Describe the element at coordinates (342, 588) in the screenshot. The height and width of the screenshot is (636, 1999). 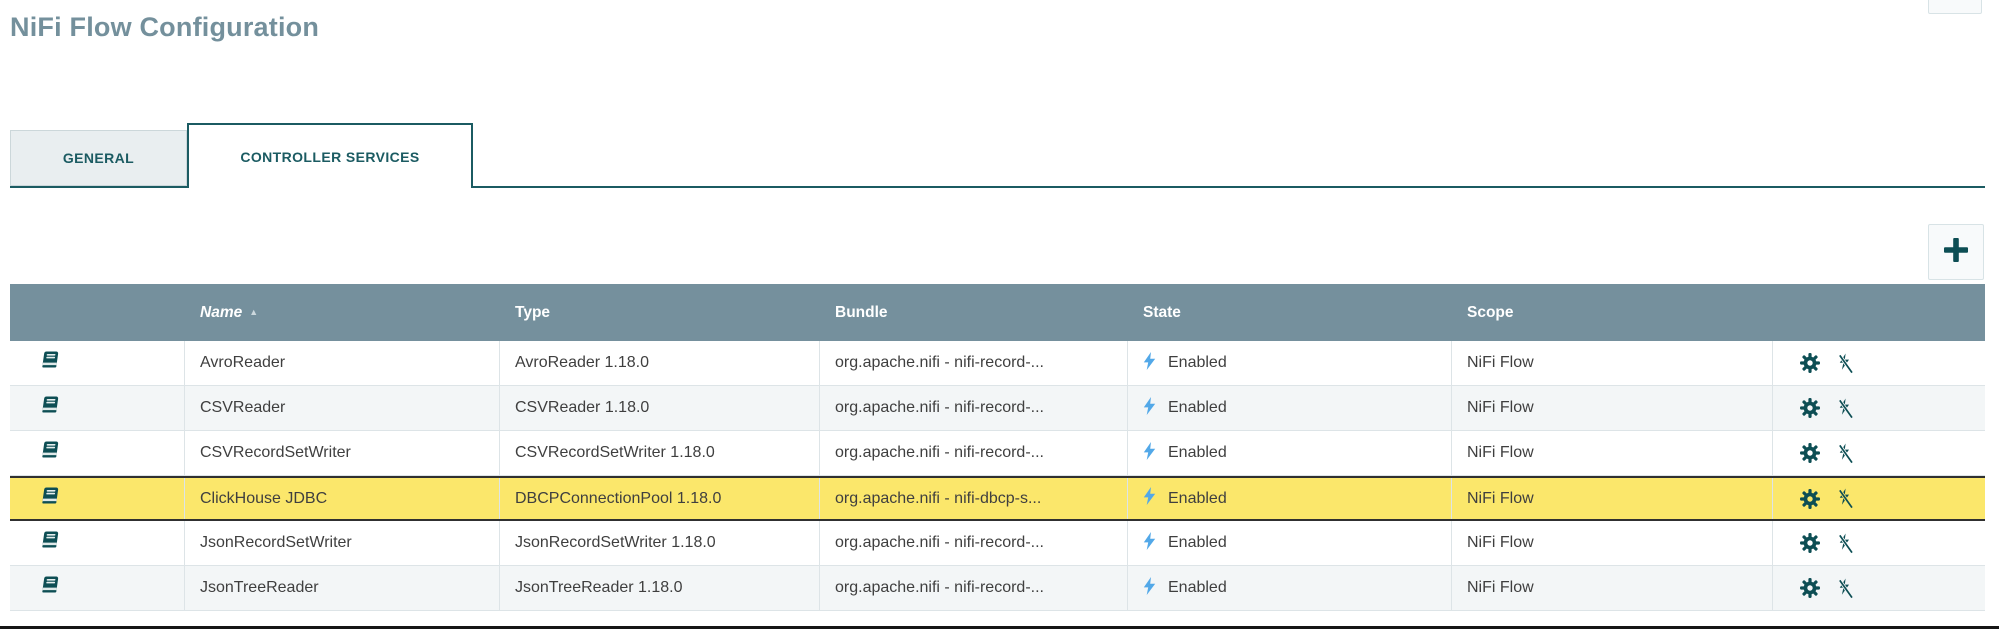
I see `cell-name: JsonTreeReader` at that location.